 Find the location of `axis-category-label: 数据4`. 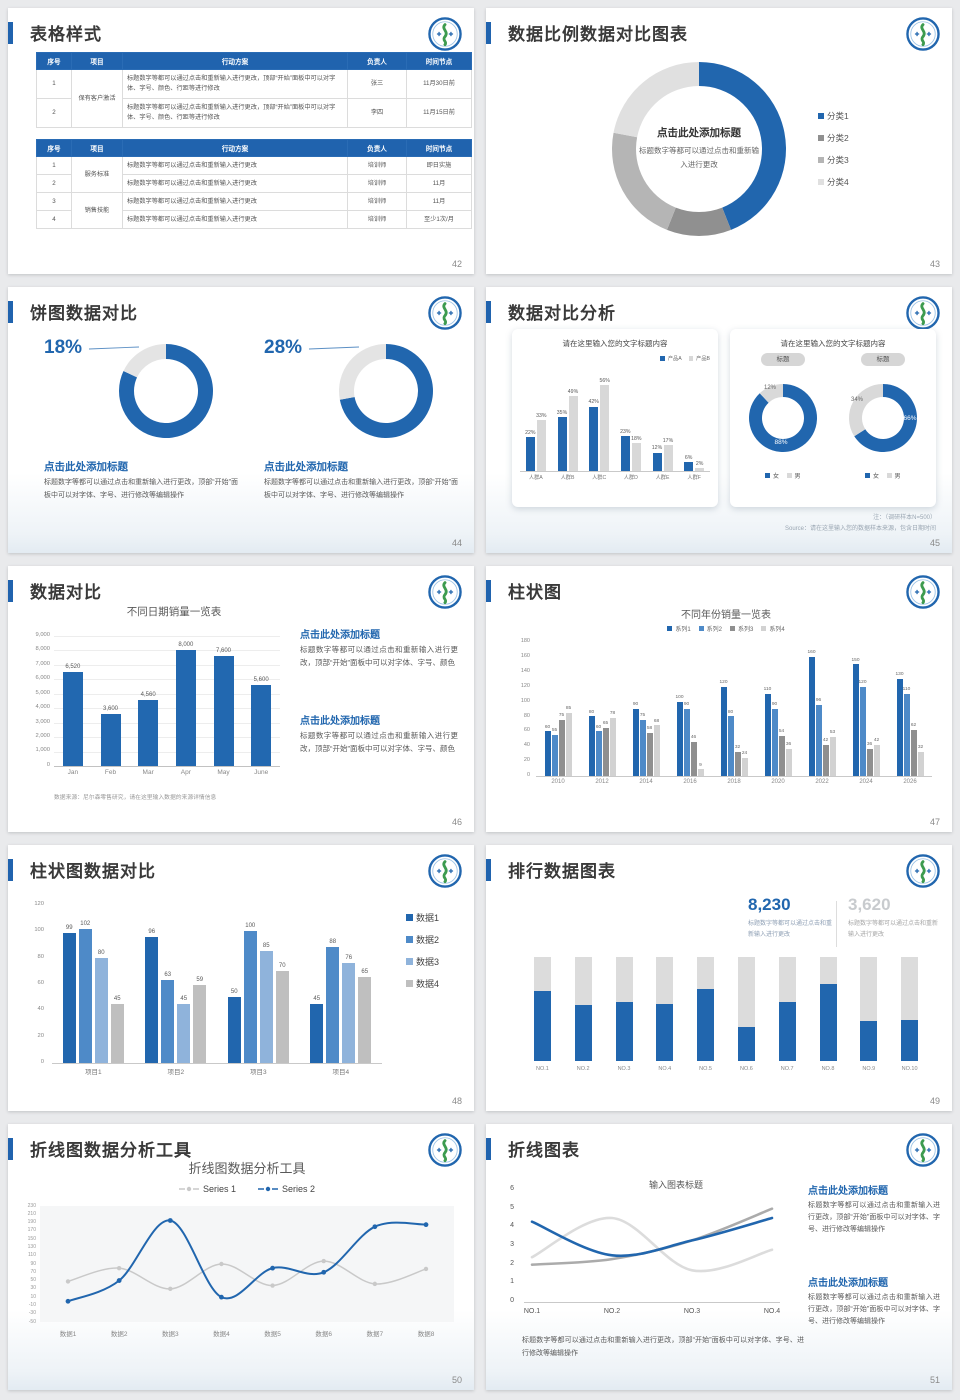

axis-category-label: 数据4 is located at coordinates (221, 1334).